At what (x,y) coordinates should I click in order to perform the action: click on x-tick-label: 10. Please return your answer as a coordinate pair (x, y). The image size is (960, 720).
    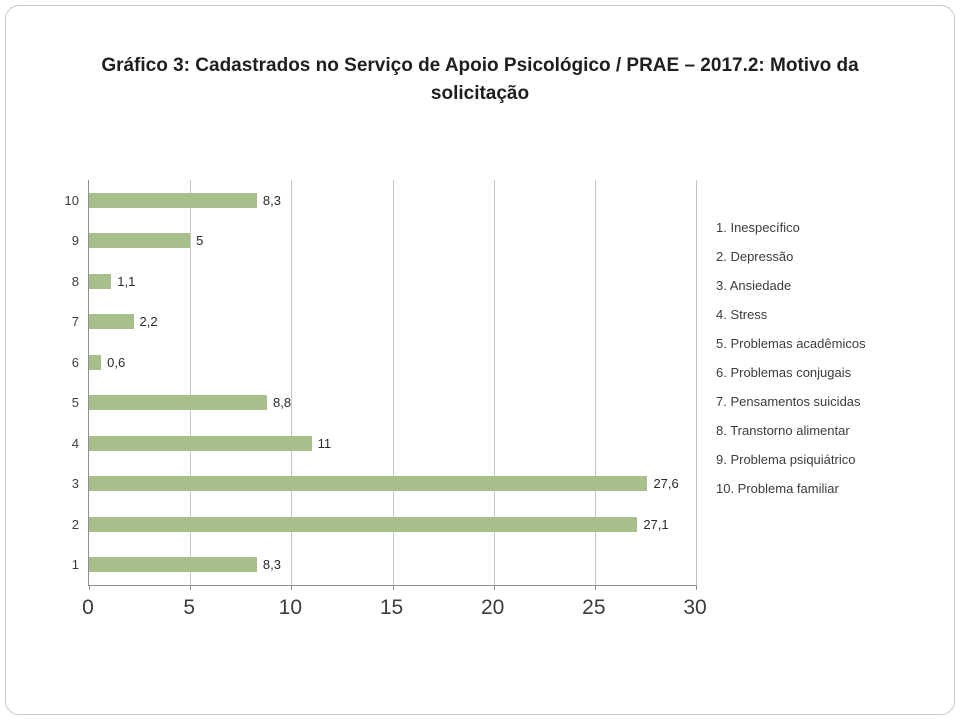
    Looking at the image, I should click on (290, 607).